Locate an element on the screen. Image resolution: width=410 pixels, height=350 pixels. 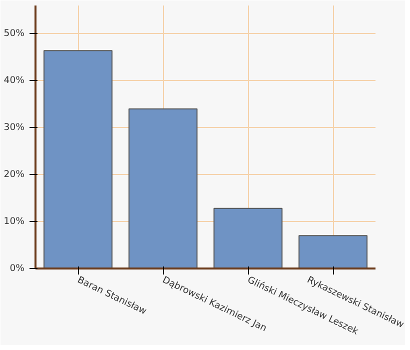
y-tick-label: 50% is located at coordinates (14, 34).